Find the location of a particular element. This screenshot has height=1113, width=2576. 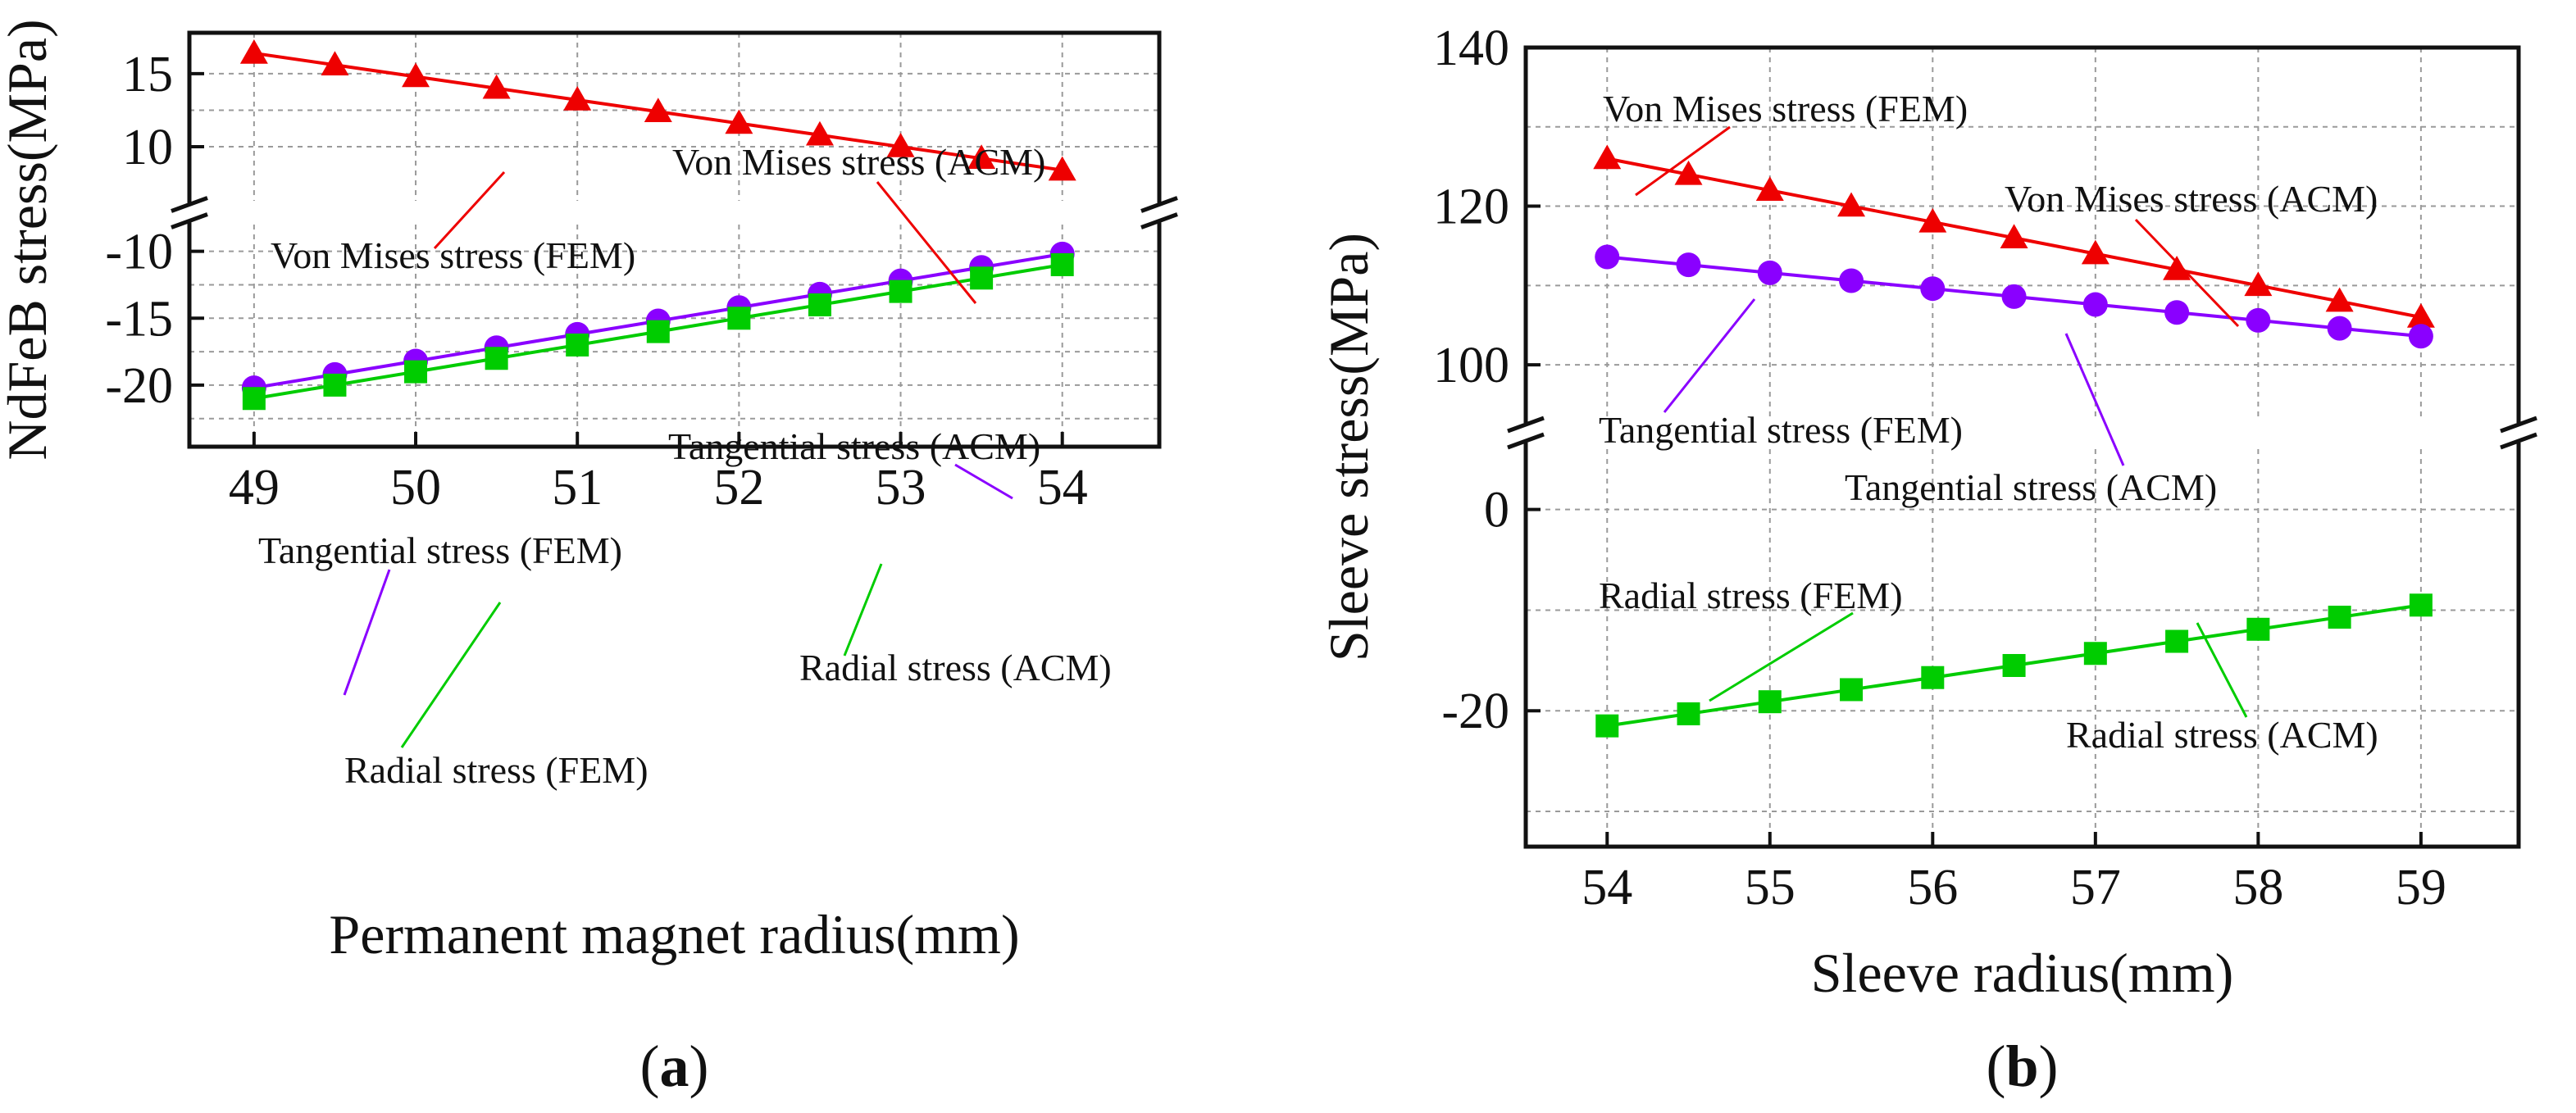

panel-b-annotation-von-mises-stress-acm: Von Mises stress (ACM) is located at coordinates (2192, 199).